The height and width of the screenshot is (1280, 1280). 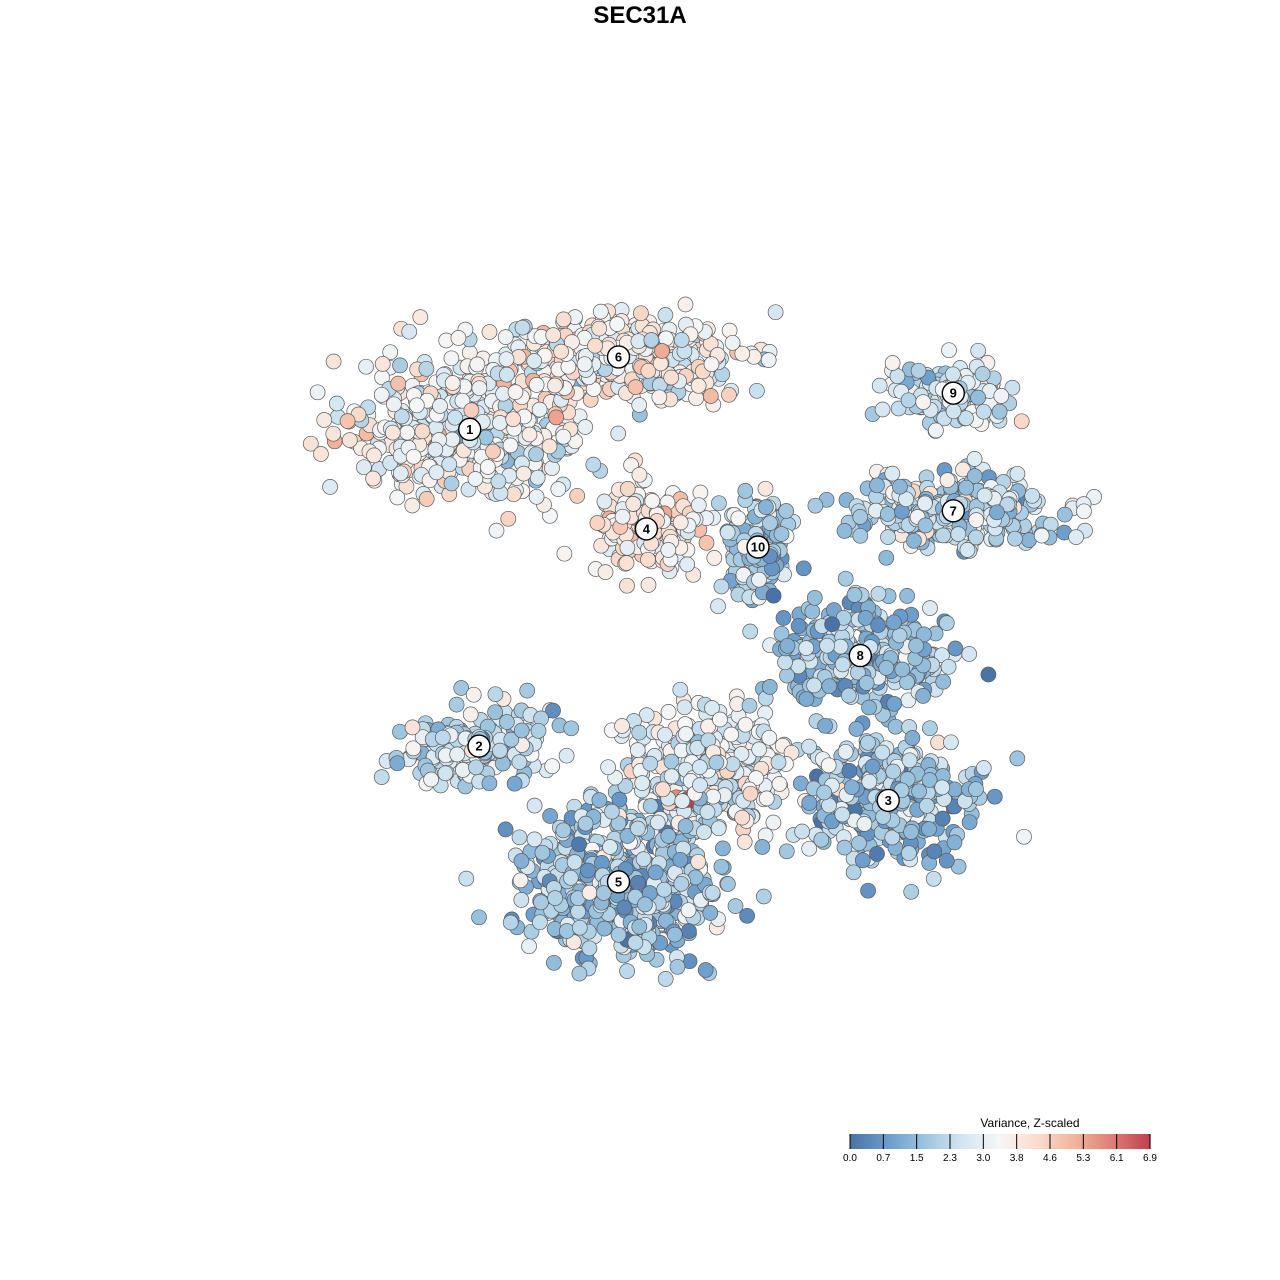 What do you see at coordinates (917, 1158) in the screenshot?
I see `colorbar-tick-label: 1.5` at bounding box center [917, 1158].